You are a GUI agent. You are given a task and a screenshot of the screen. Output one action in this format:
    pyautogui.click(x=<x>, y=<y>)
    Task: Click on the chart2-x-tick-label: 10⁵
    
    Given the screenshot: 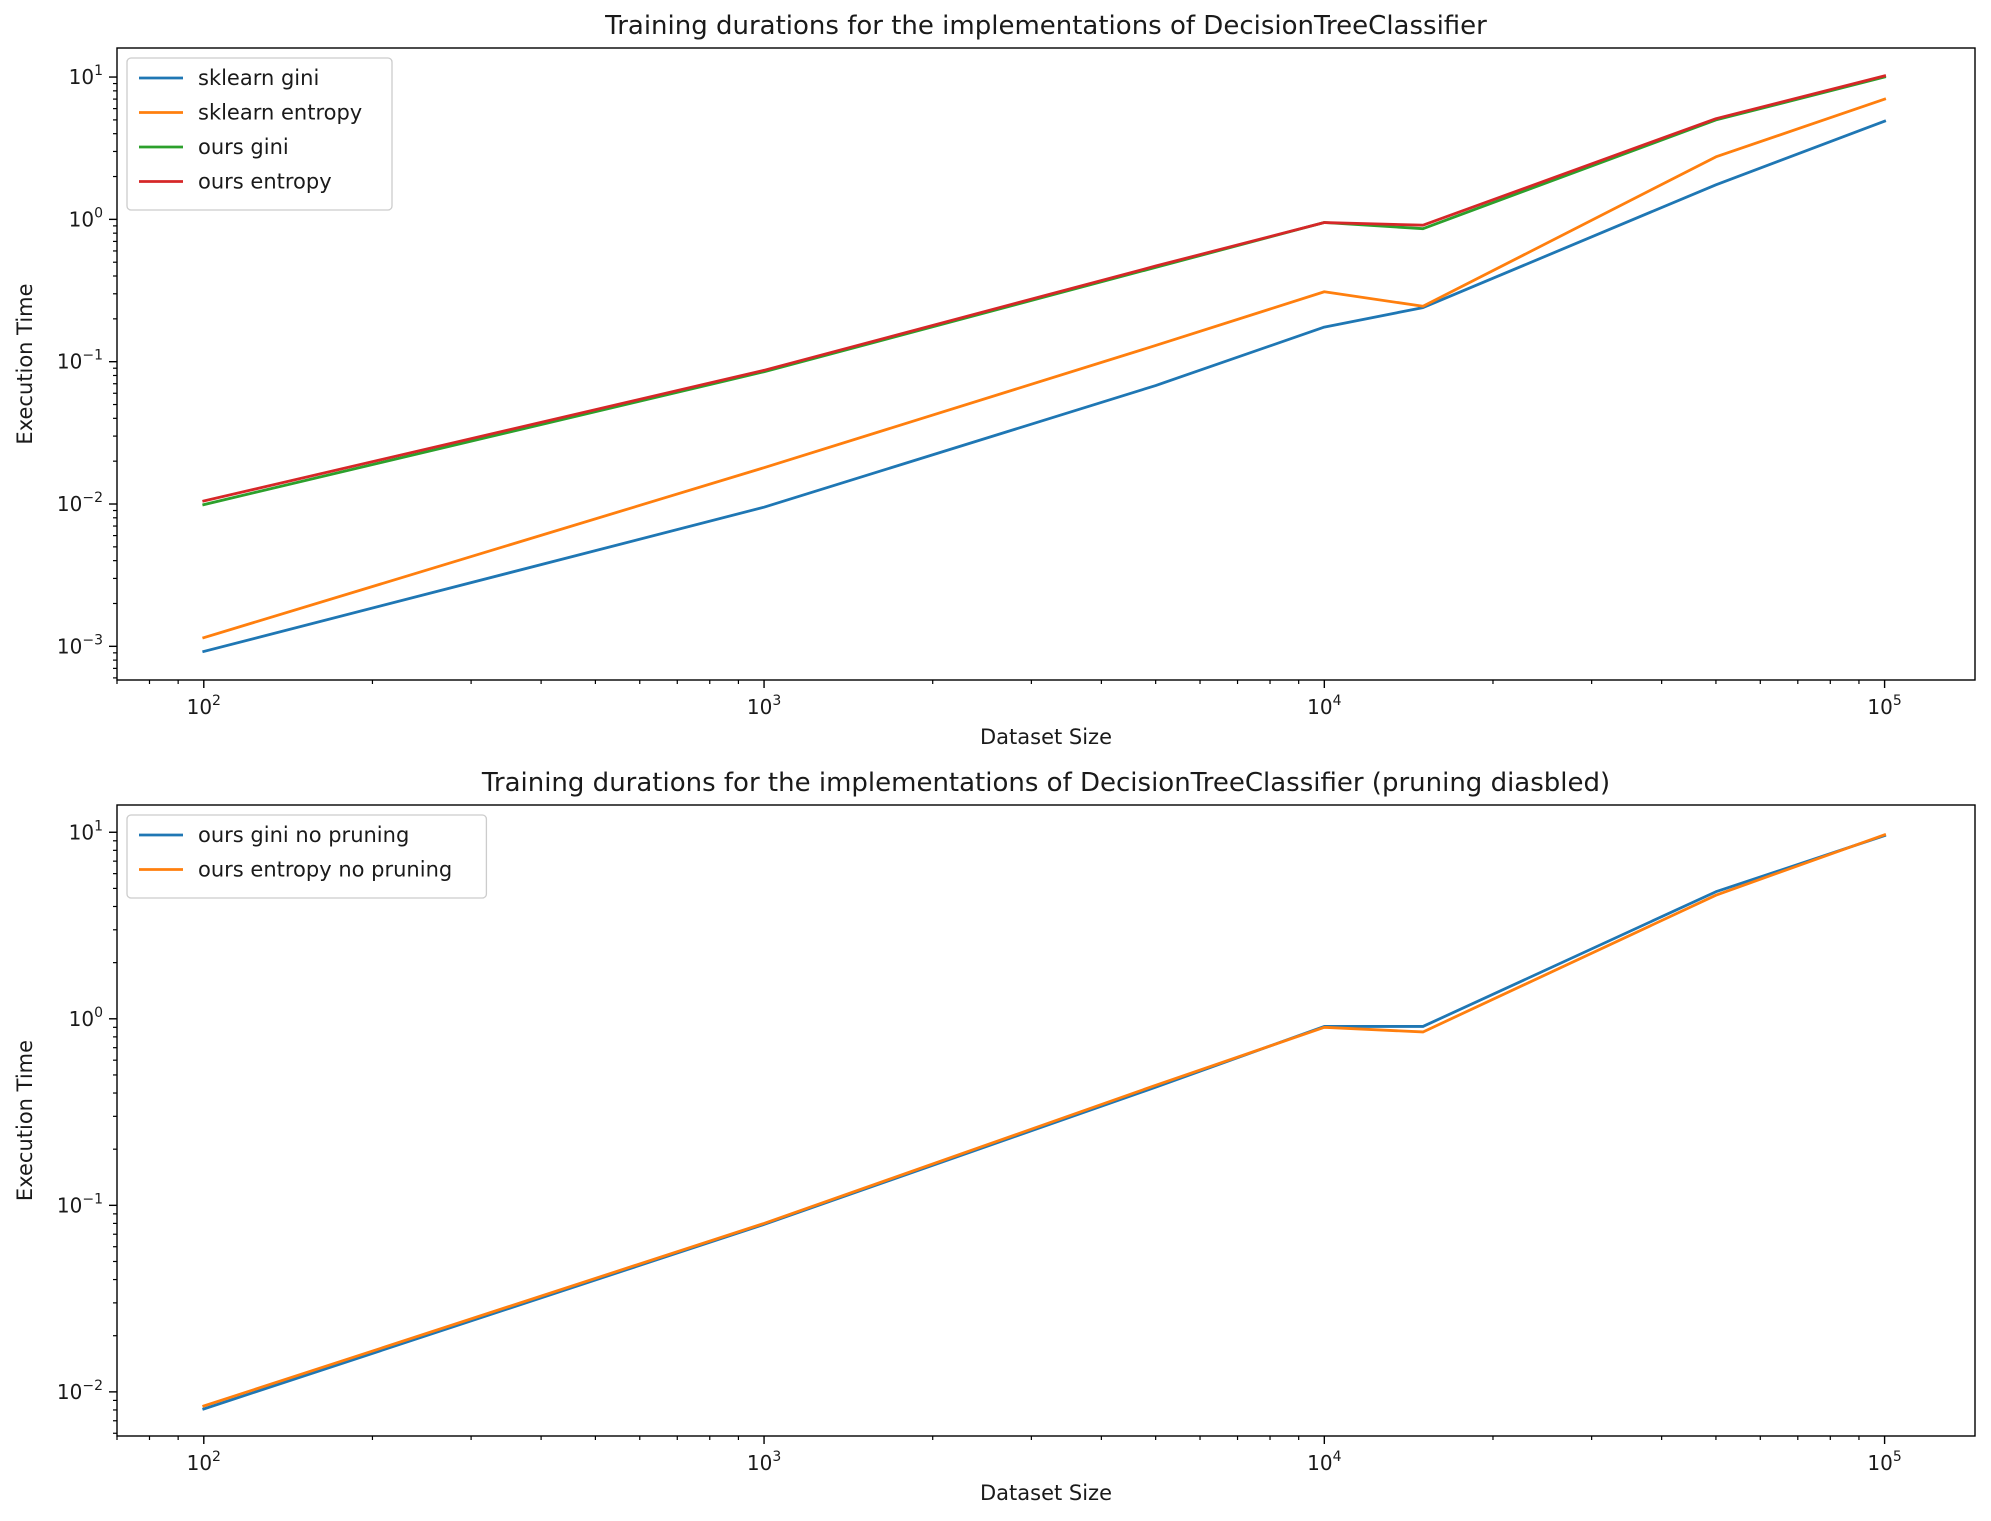 What is the action you would take?
    pyautogui.click(x=1884, y=1462)
    